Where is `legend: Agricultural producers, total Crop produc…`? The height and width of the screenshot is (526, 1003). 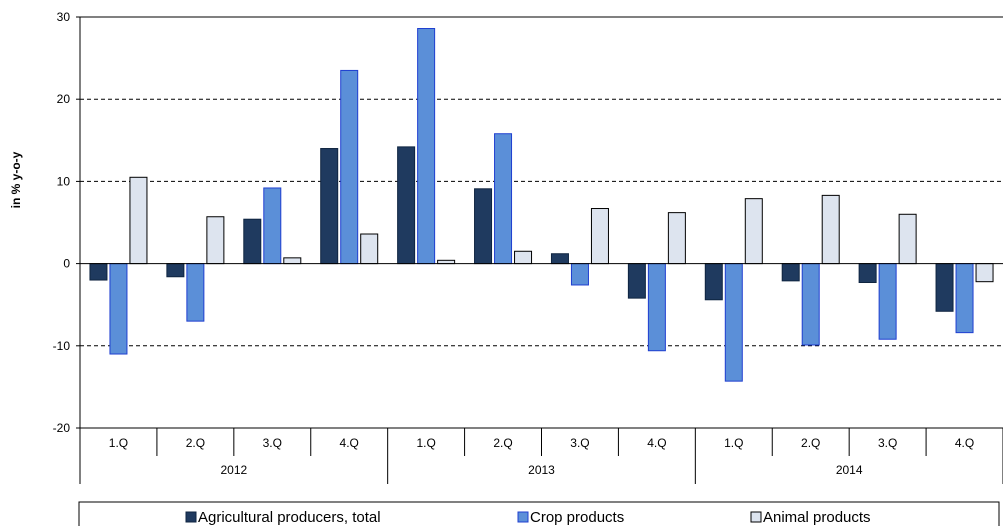 legend: Agricultural producers, total Crop produc… is located at coordinates (539, 513).